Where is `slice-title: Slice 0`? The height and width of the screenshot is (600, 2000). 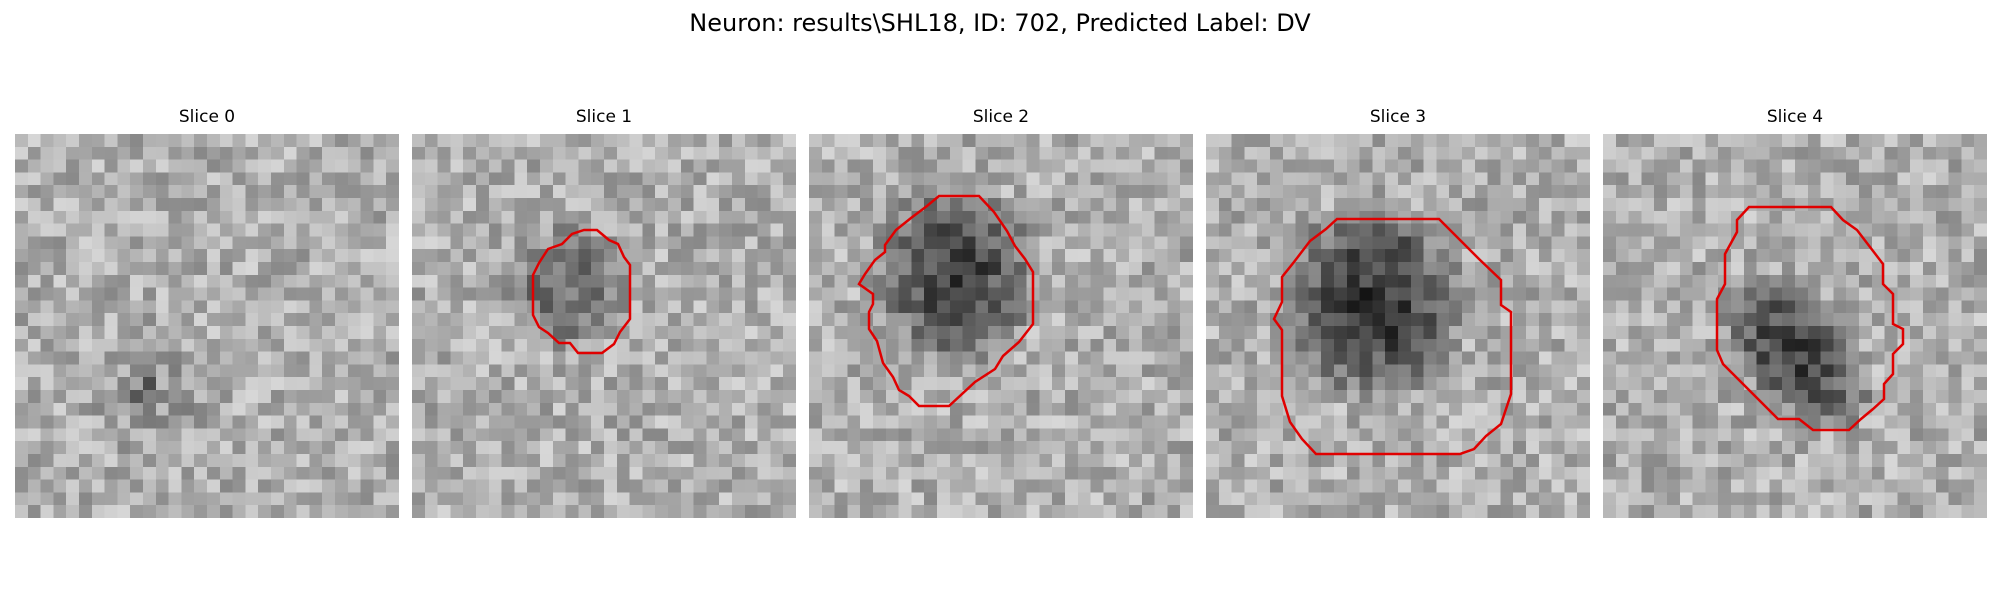
slice-title: Slice 0 is located at coordinates (207, 117).